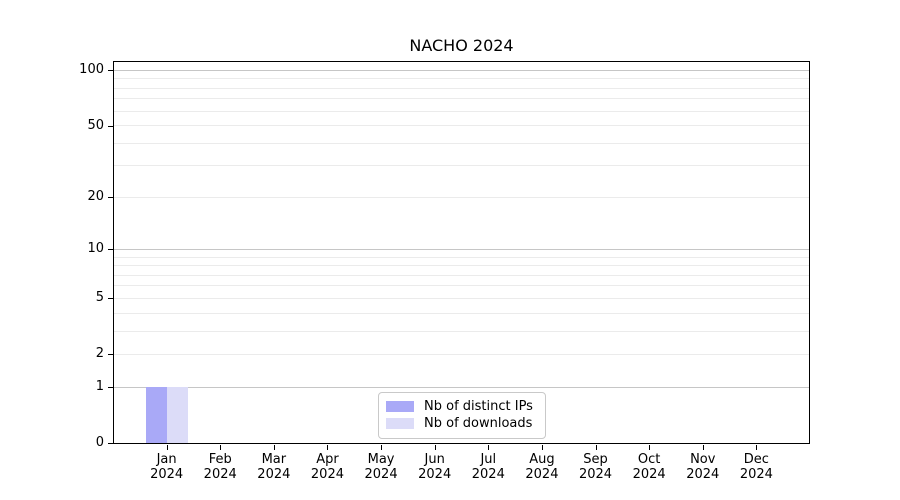  I want to click on legend-item-distinct-ips: Nb of distinct IPs, so click(461, 406).